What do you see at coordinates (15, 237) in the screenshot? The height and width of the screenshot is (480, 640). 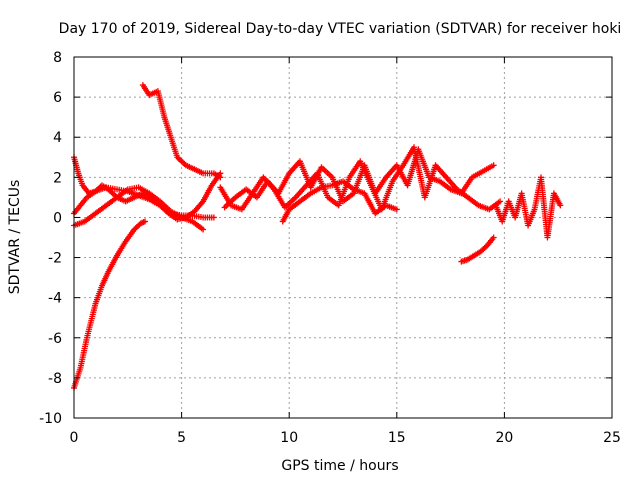 I see `y-axis-label: SDTVAR / TECUs` at bounding box center [15, 237].